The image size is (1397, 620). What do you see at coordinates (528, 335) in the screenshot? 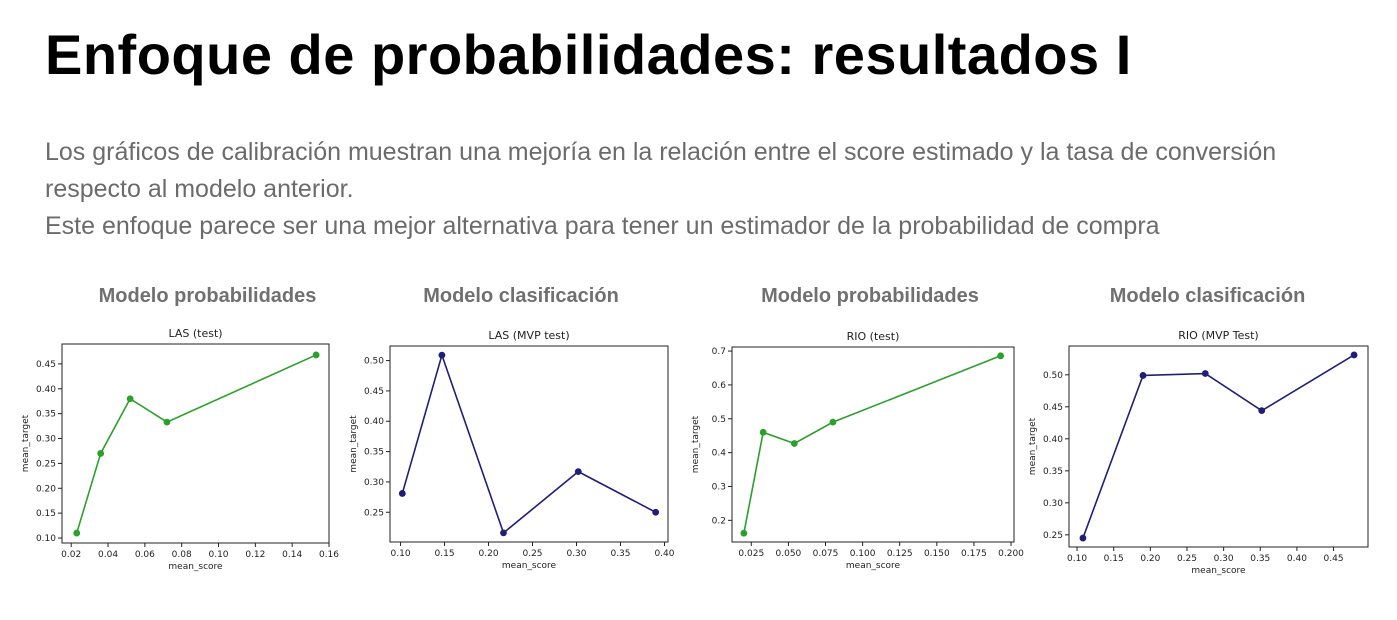
I see `chart-title: LAS (MVP test)` at bounding box center [528, 335].